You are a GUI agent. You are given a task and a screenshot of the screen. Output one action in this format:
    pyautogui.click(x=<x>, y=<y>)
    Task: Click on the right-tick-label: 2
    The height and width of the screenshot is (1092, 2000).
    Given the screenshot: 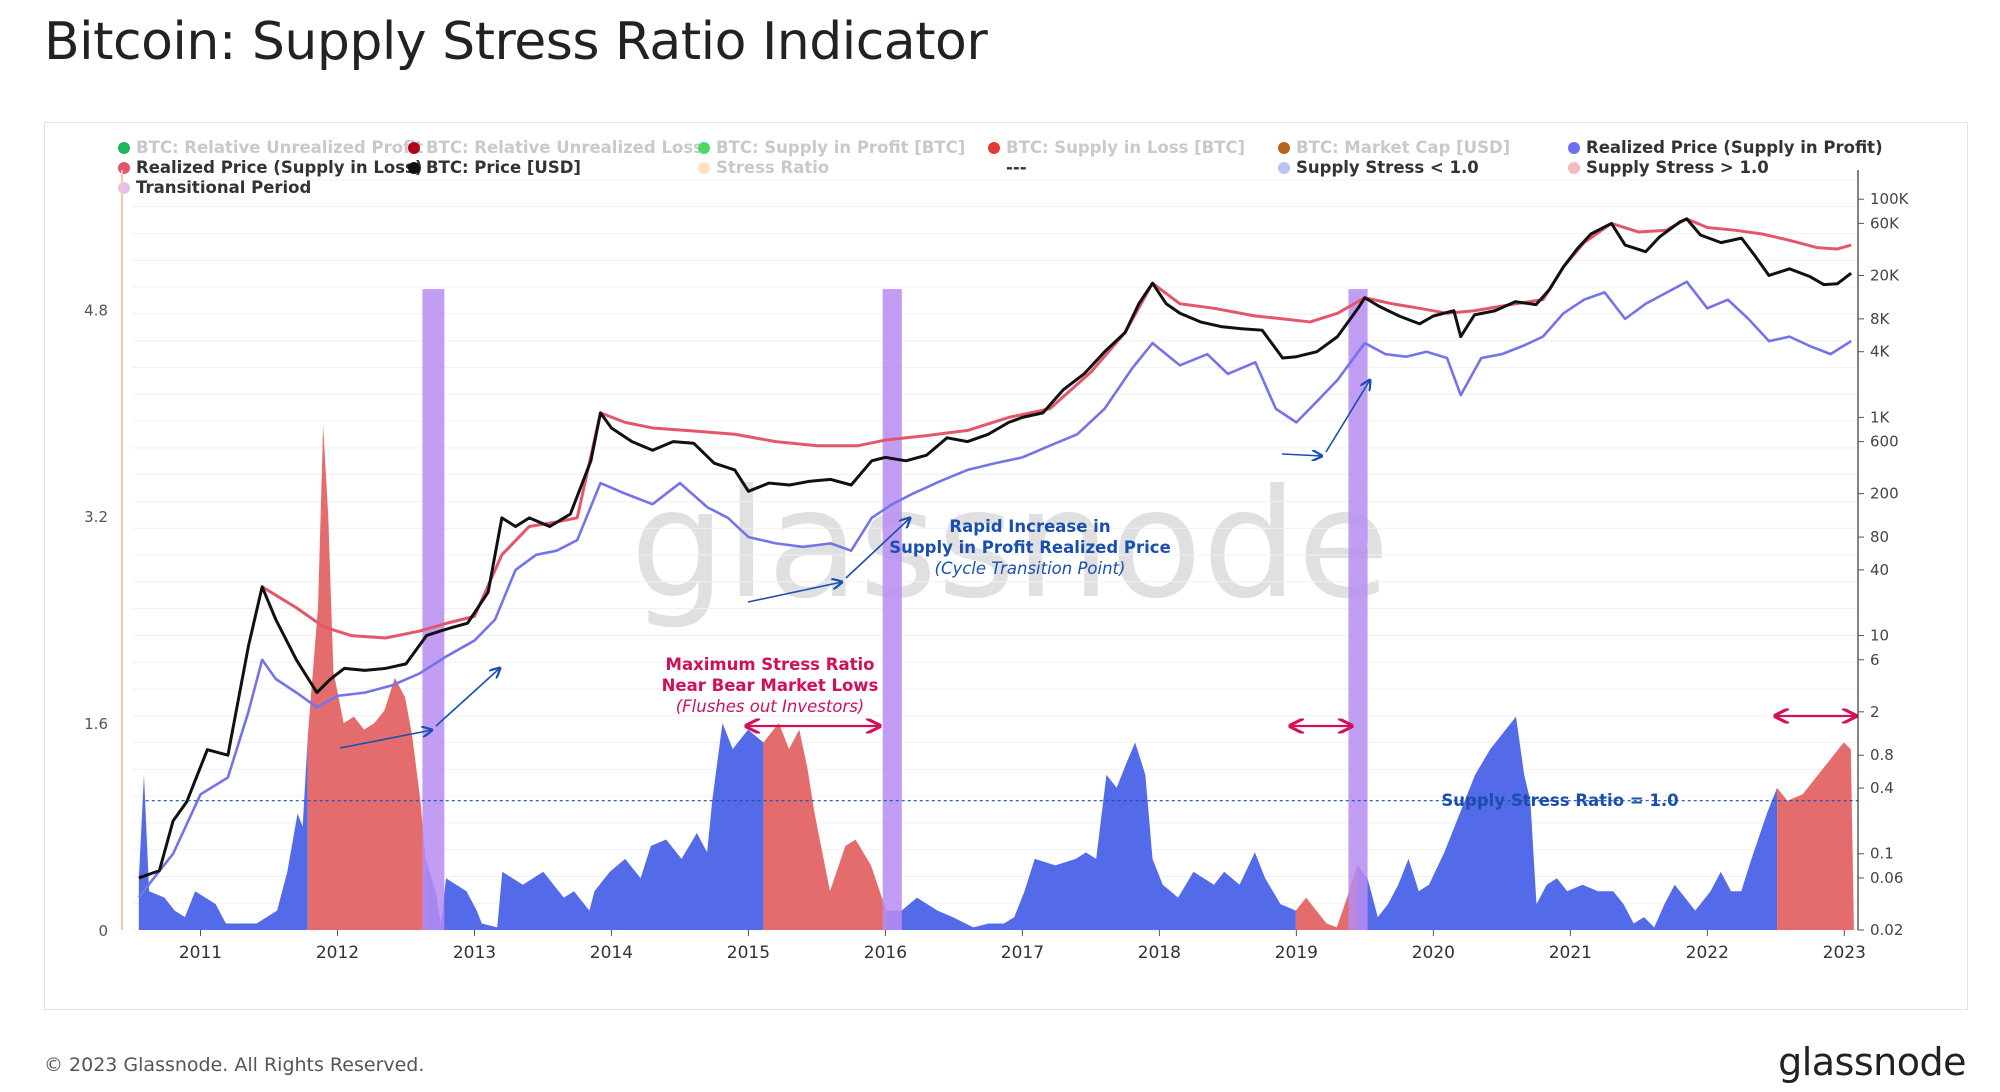 What is the action you would take?
    pyautogui.click(x=1875, y=712)
    